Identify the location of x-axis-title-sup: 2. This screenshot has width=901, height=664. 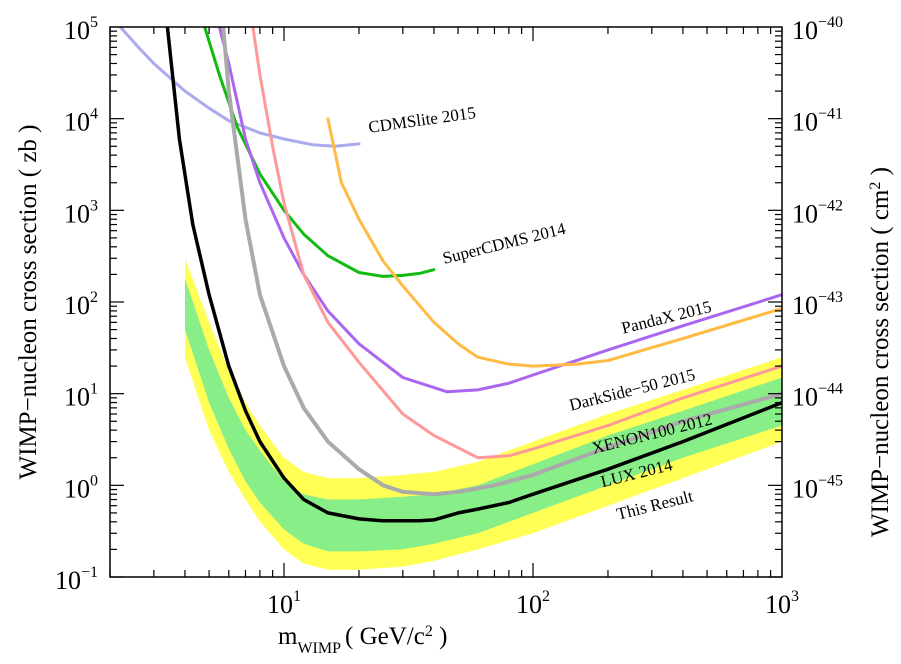
(429, 631).